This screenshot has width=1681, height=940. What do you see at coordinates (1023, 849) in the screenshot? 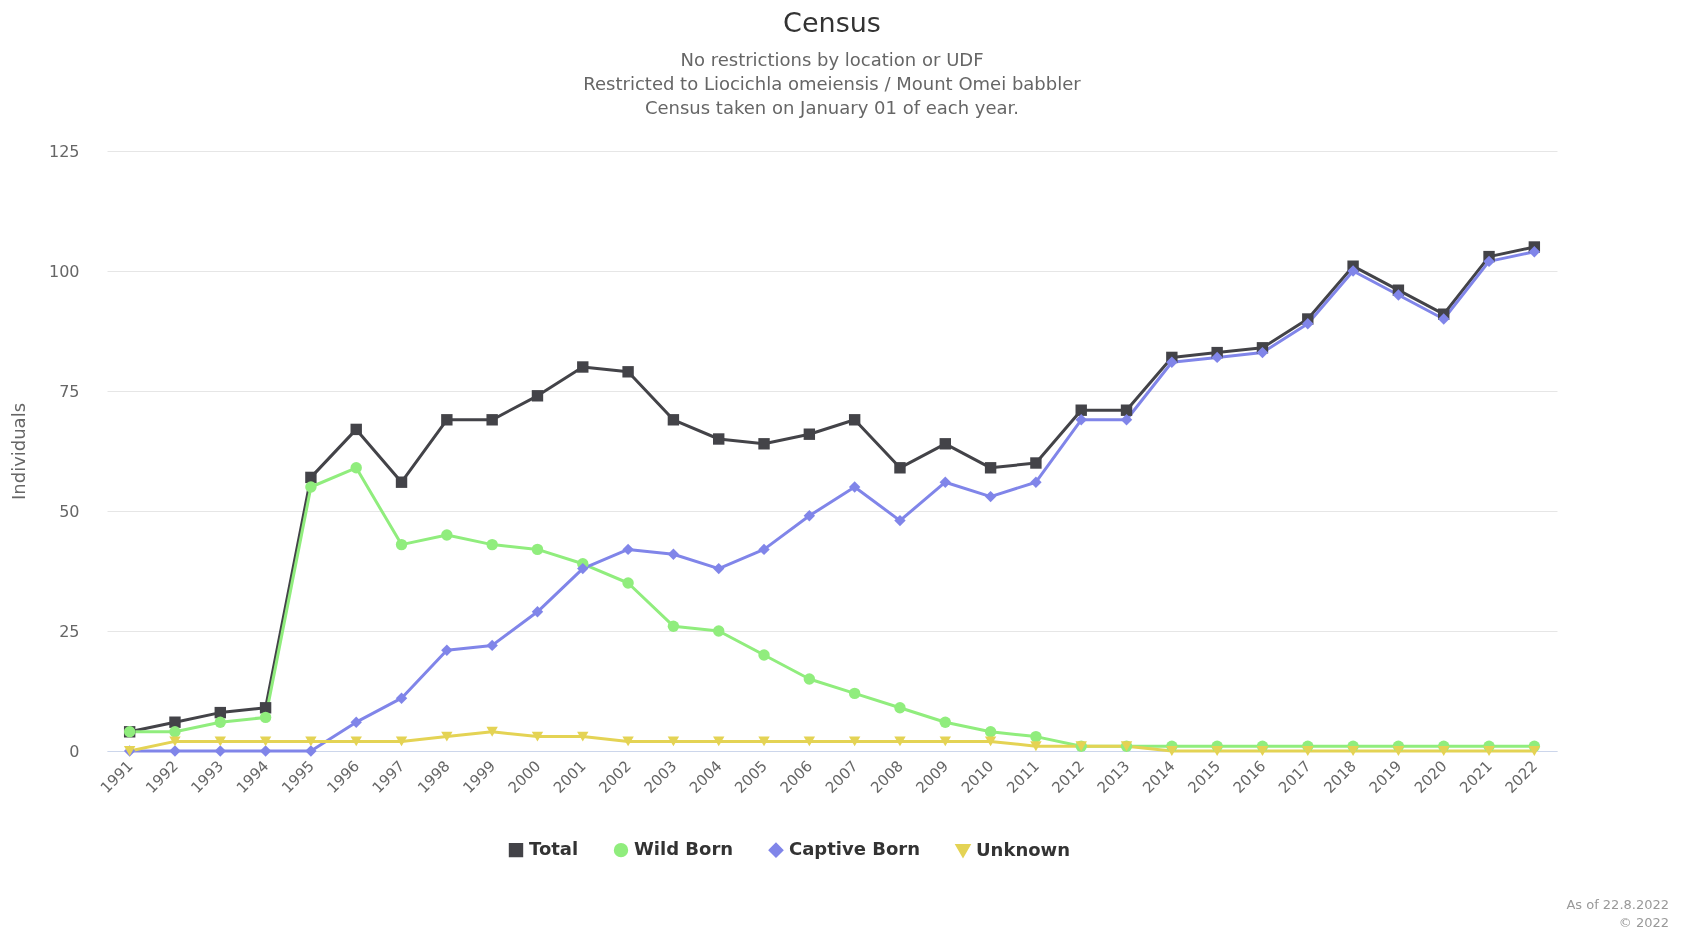
I see `legend-label: Unknown` at bounding box center [1023, 849].